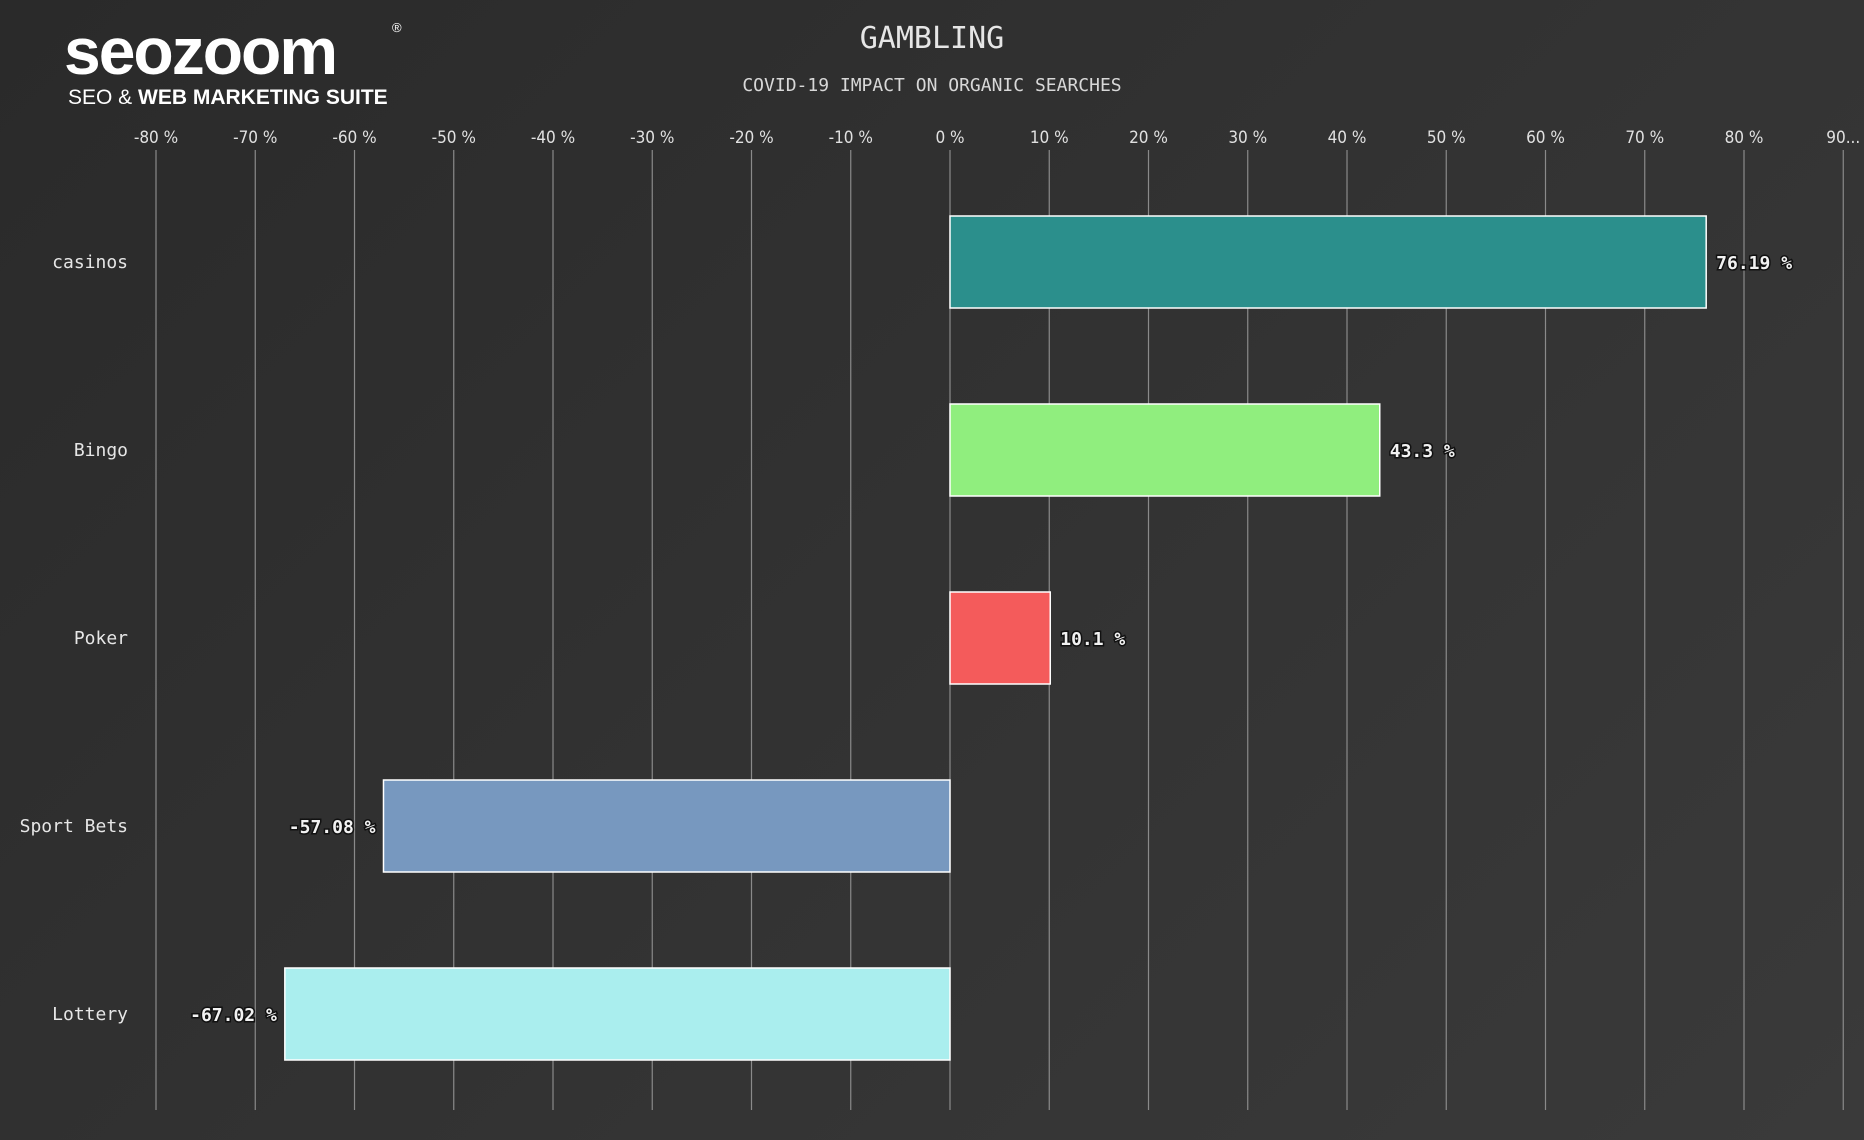  Describe the element at coordinates (1328, 262) in the screenshot. I see `bar-casinos` at that location.